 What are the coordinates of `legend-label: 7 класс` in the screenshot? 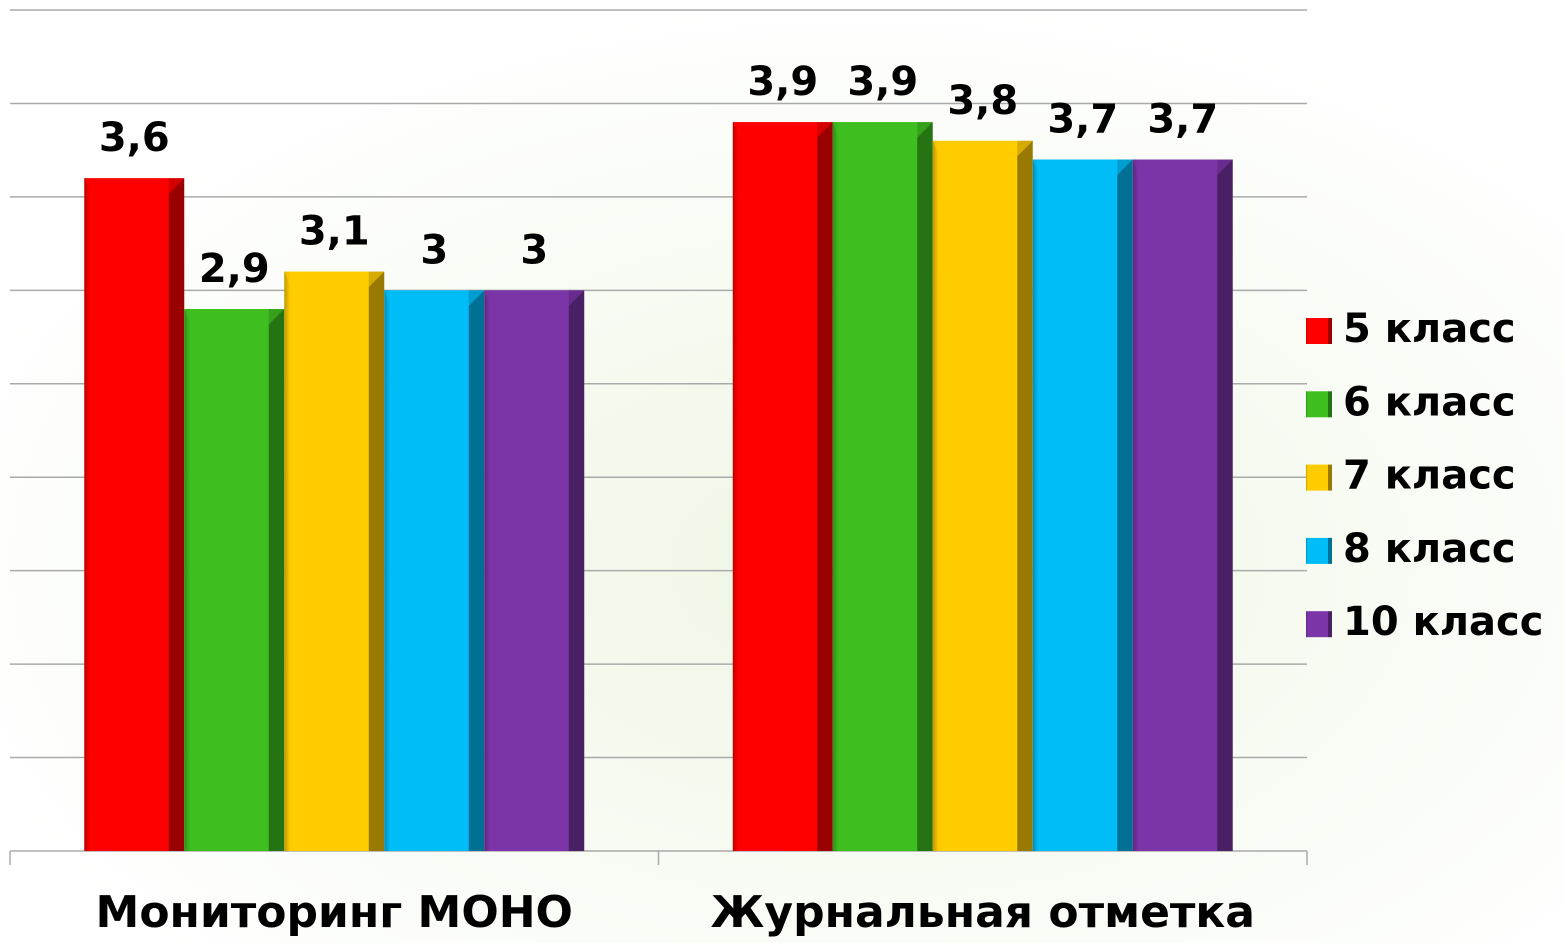 It's located at (1429, 476).